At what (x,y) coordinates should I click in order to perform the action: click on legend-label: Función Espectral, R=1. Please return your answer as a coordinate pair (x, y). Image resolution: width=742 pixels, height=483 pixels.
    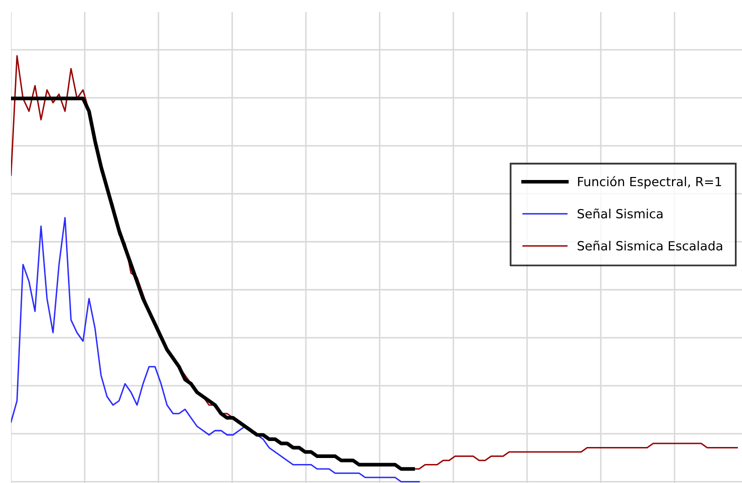
    Looking at the image, I should click on (650, 182).